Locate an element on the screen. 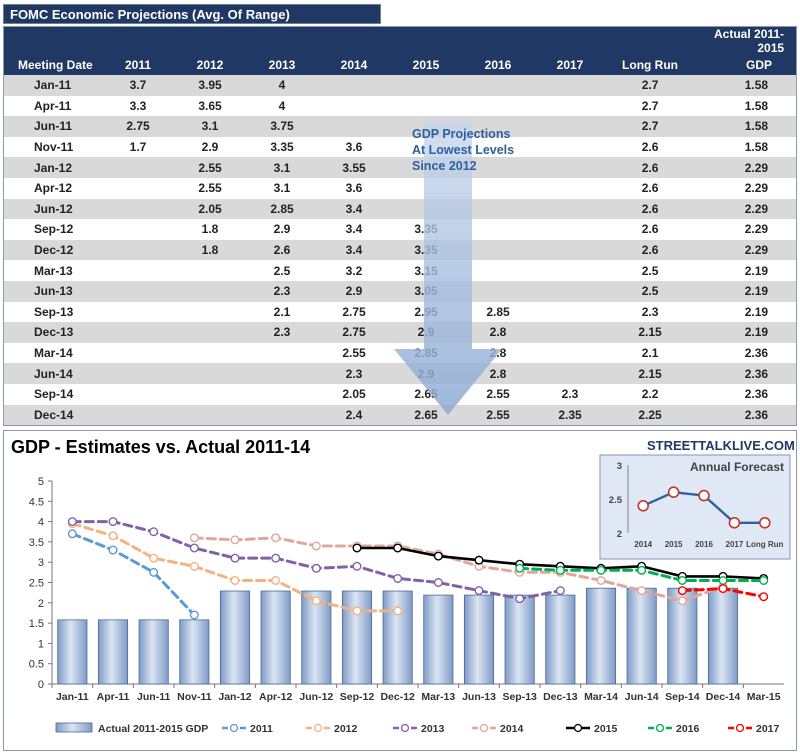 This screenshot has width=800, height=754. row-date: Mar-14 is located at coordinates (53, 353).